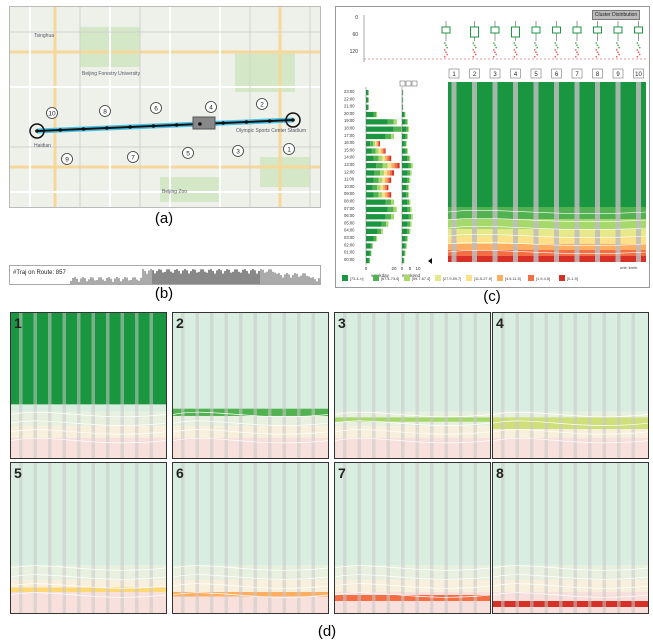  I want to click on cluster-tile: 6, so click(250, 538).